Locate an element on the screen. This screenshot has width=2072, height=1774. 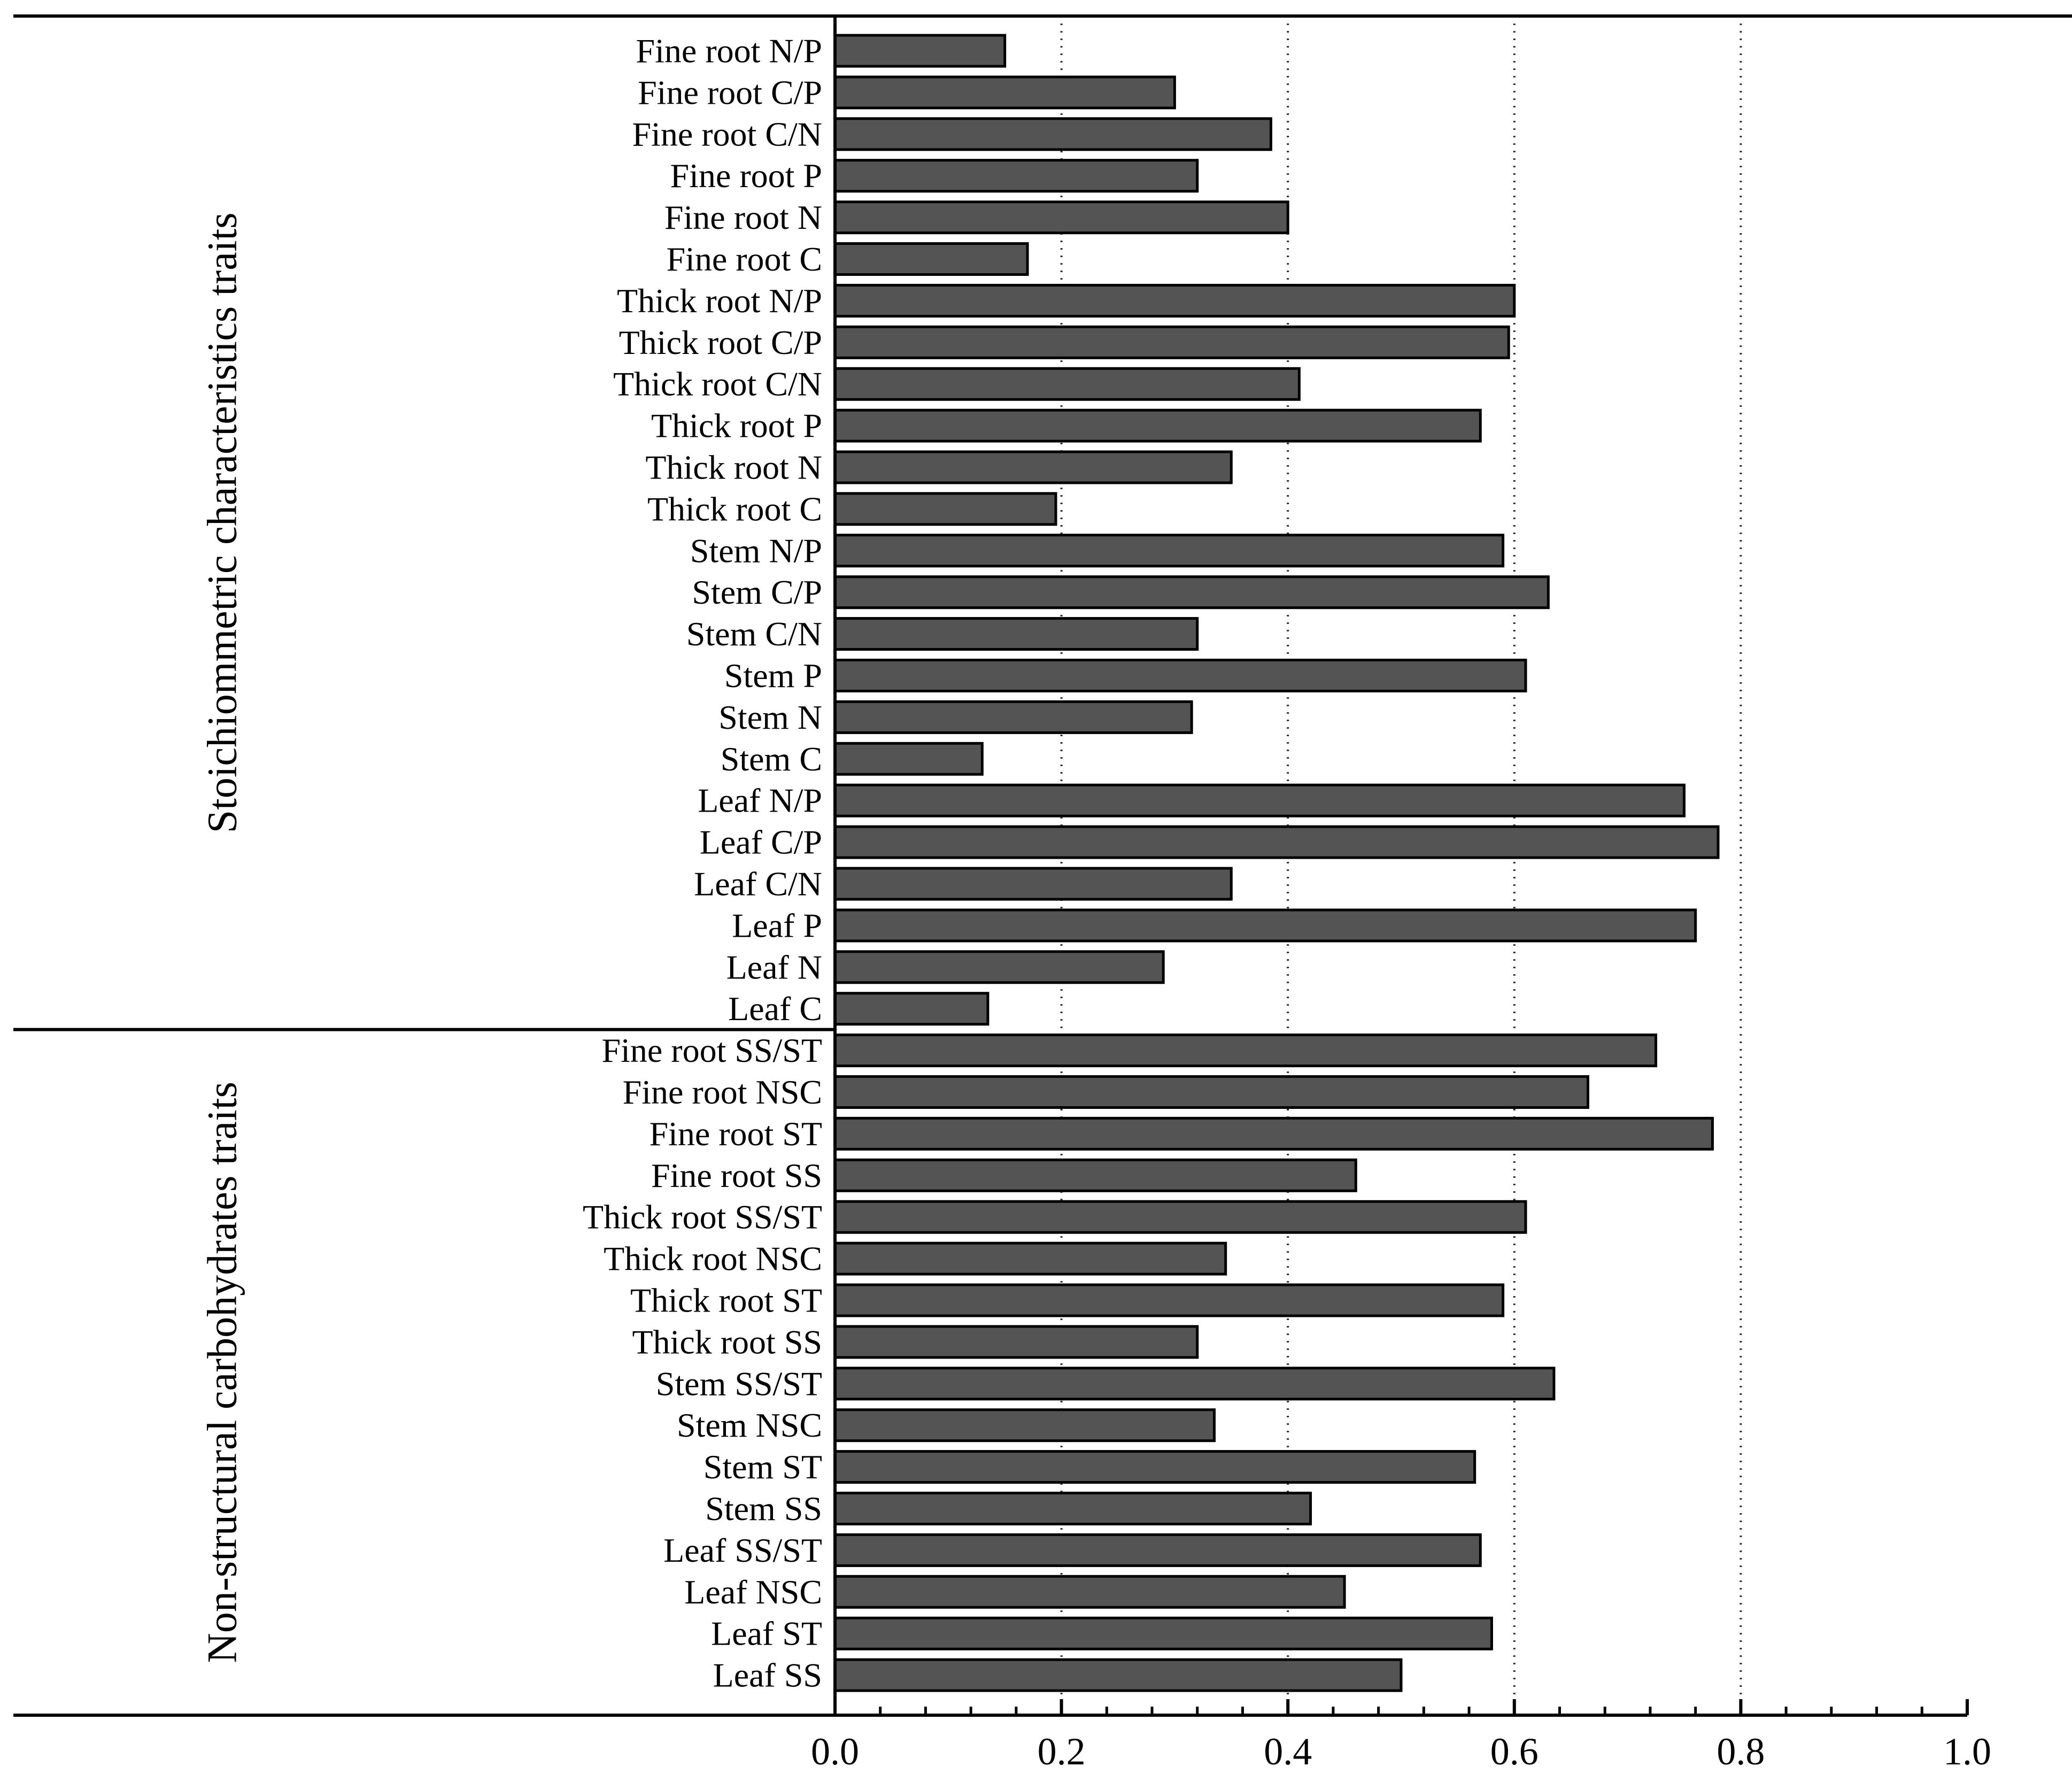
bar-stem-c-p is located at coordinates (1191, 592).